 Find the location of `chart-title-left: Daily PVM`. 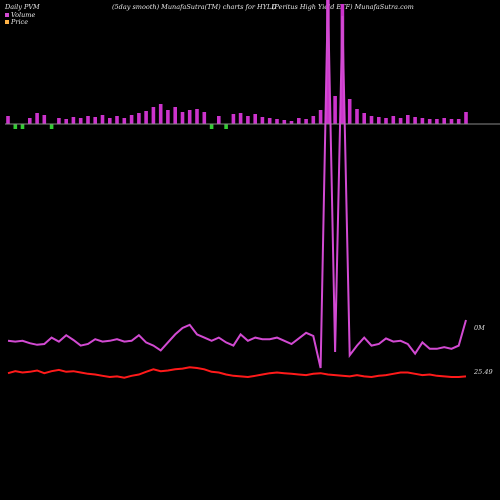

chart-title-left: Daily PVM is located at coordinates (22, 7).